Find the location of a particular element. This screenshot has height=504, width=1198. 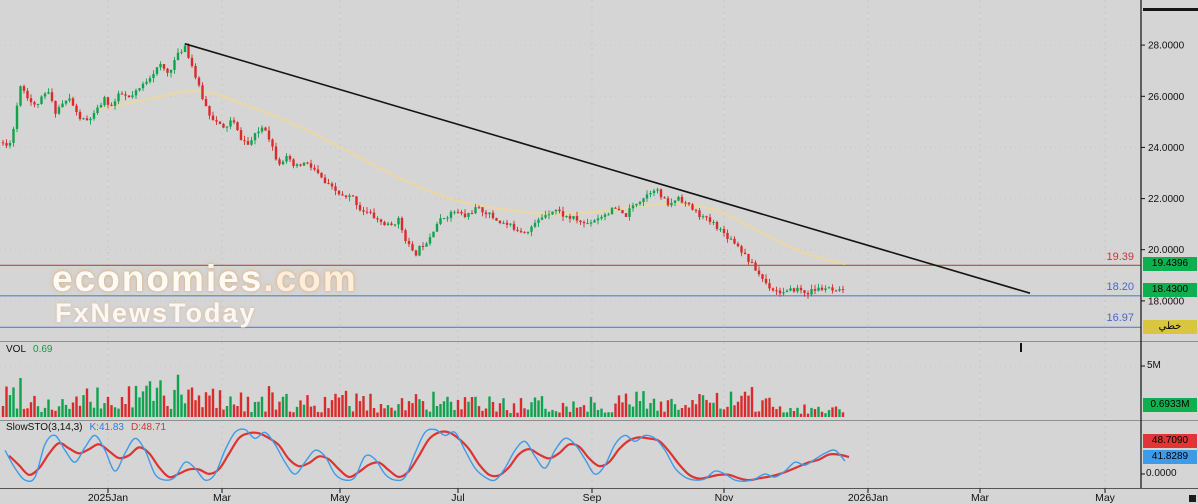

horizontal-levels-layer is located at coordinates (570, 296).